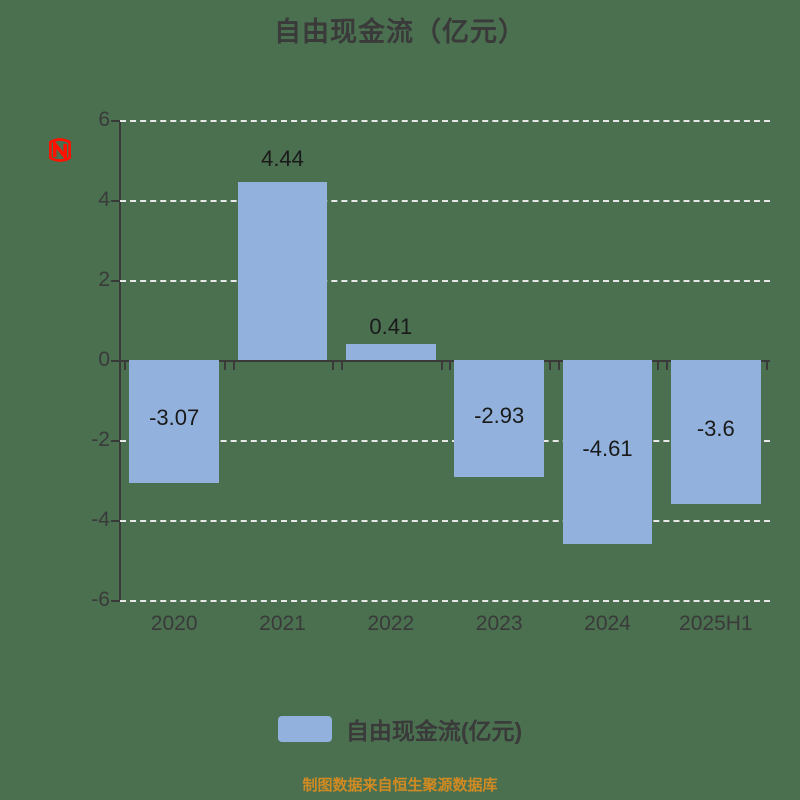 The height and width of the screenshot is (800, 800). I want to click on y-axis-label: -4, so click(100, 519).